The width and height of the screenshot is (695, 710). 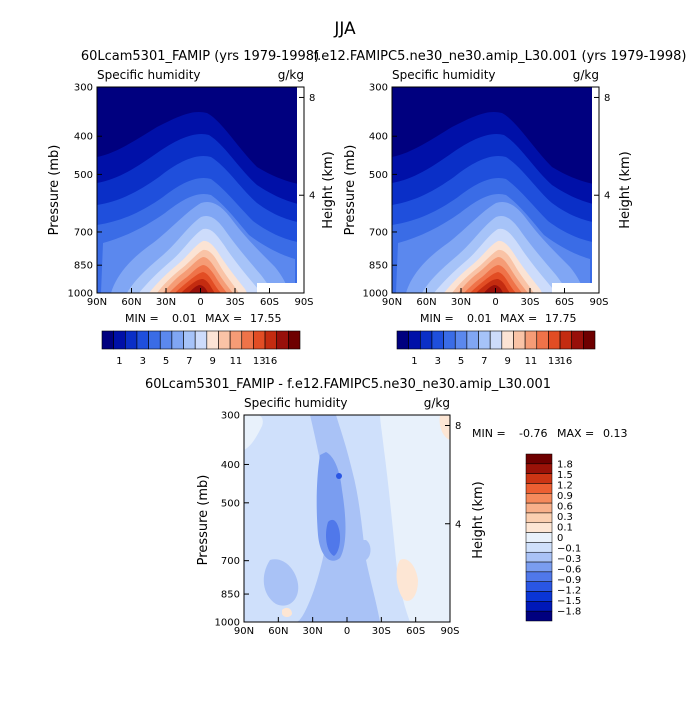 What do you see at coordinates (495, 302) in the screenshot?
I see `panel-right-xtick-label: 0` at bounding box center [495, 302].